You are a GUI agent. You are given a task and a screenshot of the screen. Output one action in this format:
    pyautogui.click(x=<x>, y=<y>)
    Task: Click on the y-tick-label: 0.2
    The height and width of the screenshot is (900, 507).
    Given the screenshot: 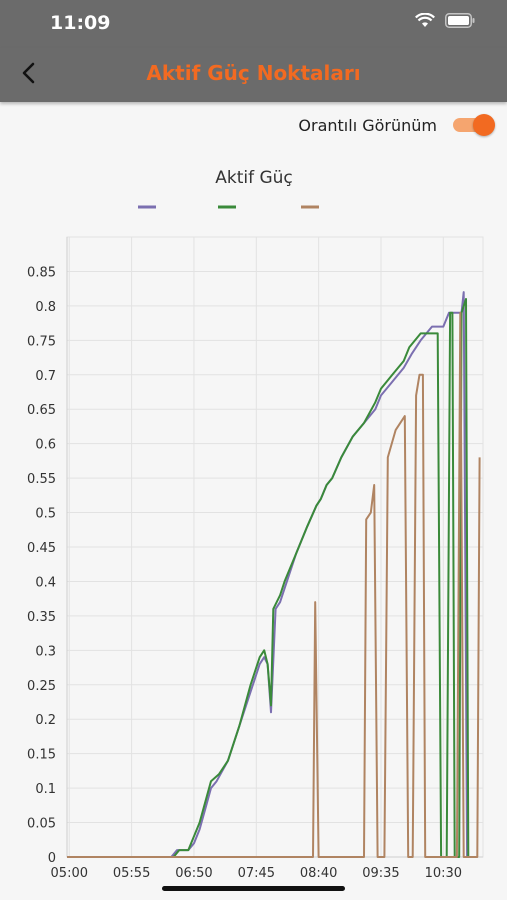 What is the action you would take?
    pyautogui.click(x=45, y=720)
    